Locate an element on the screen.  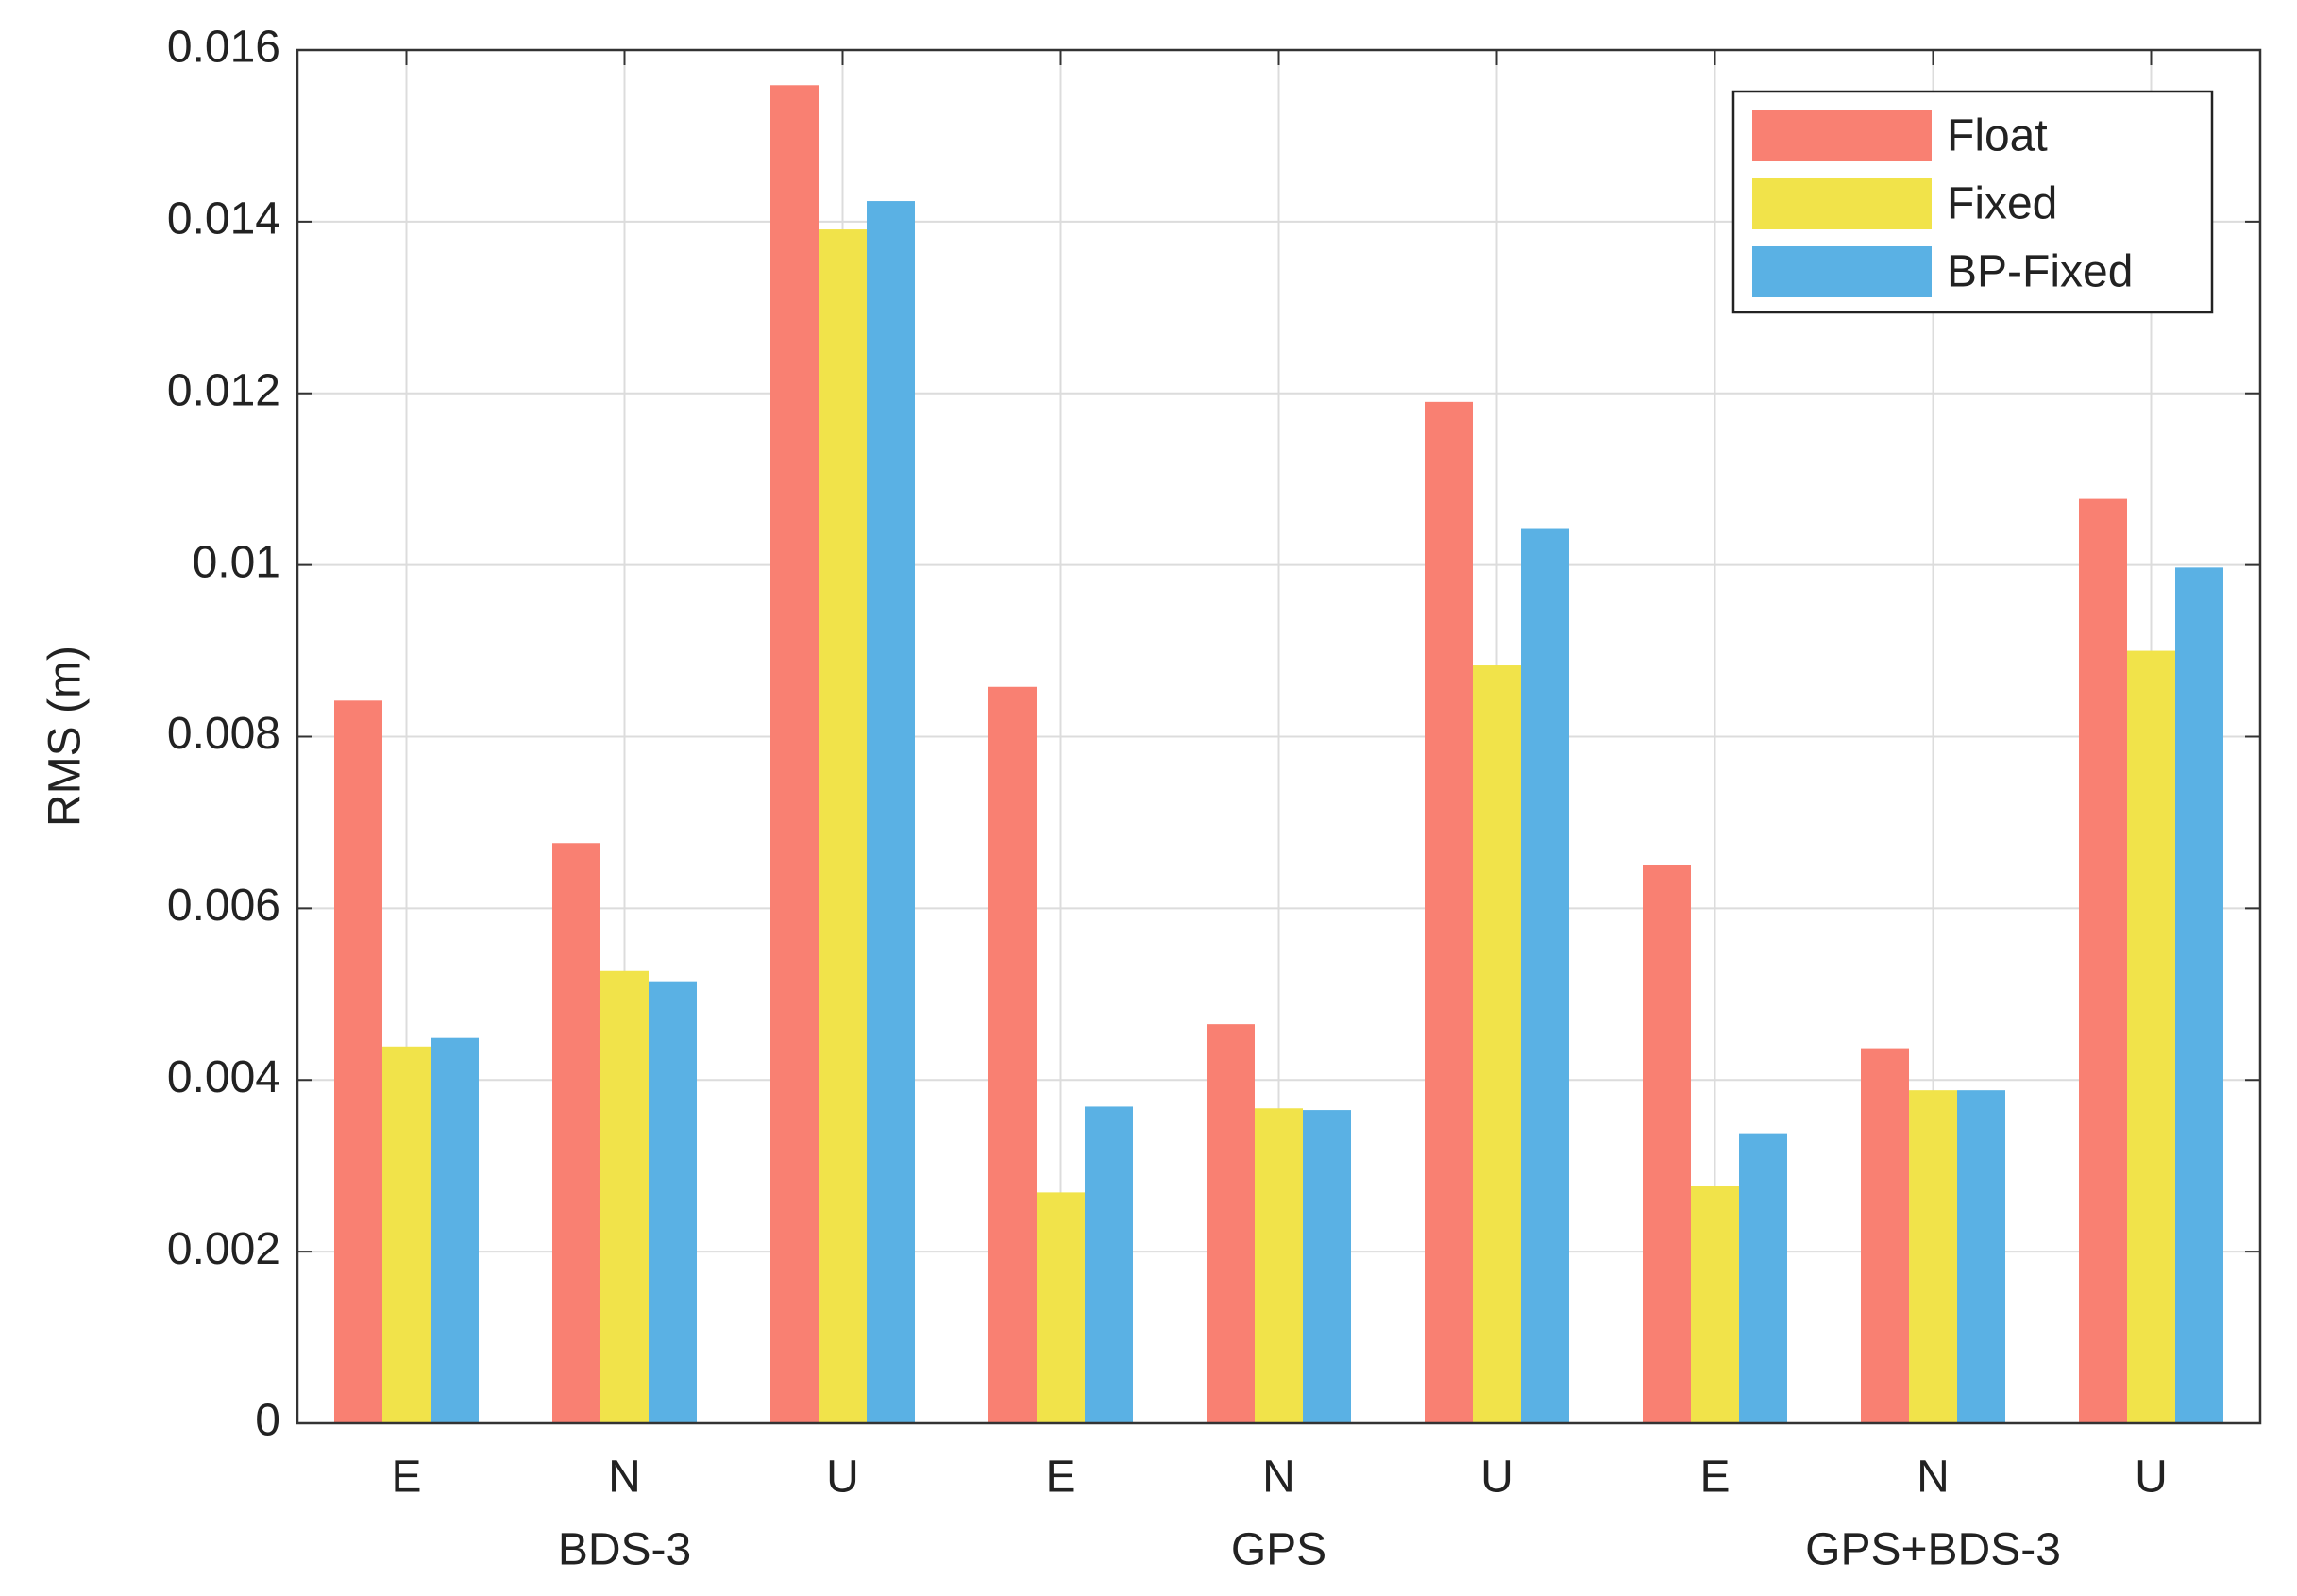
y-tick-label: 0.006 is located at coordinates (223, 906).